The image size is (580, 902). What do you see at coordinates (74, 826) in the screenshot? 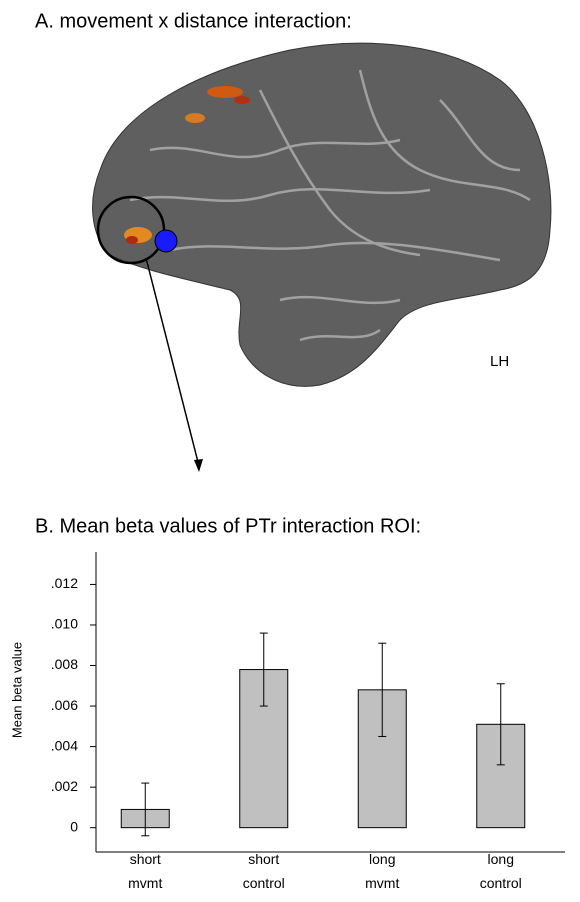
I see `y-tick-label: 0` at bounding box center [74, 826].